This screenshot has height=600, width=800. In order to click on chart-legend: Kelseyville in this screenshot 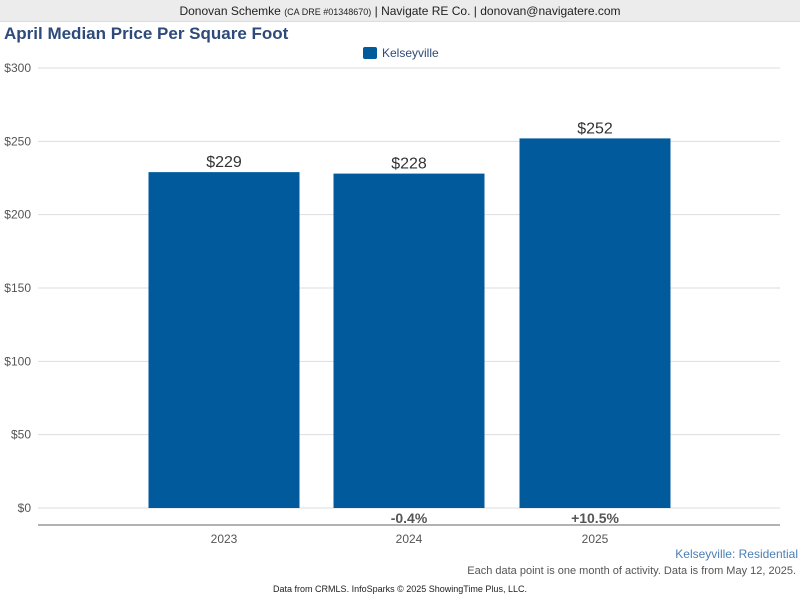, I will do `click(401, 53)`.